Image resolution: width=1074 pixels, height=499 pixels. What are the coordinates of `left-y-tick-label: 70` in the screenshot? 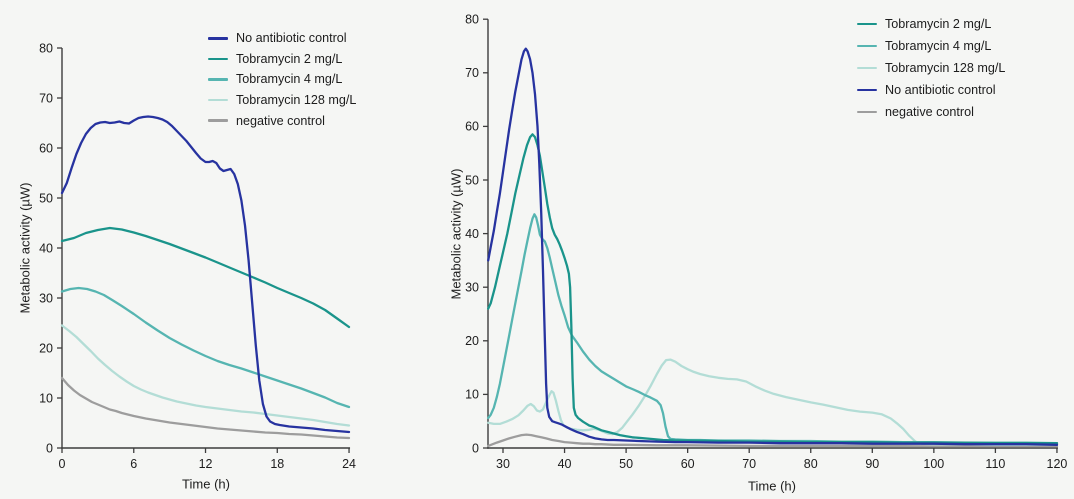 It's located at (46, 98).